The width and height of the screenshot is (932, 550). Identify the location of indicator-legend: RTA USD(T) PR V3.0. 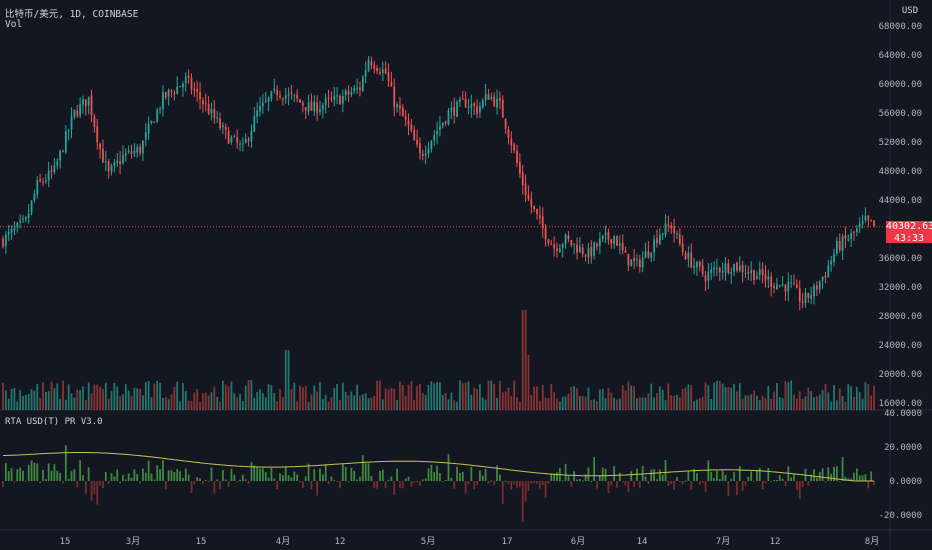
(54, 422).